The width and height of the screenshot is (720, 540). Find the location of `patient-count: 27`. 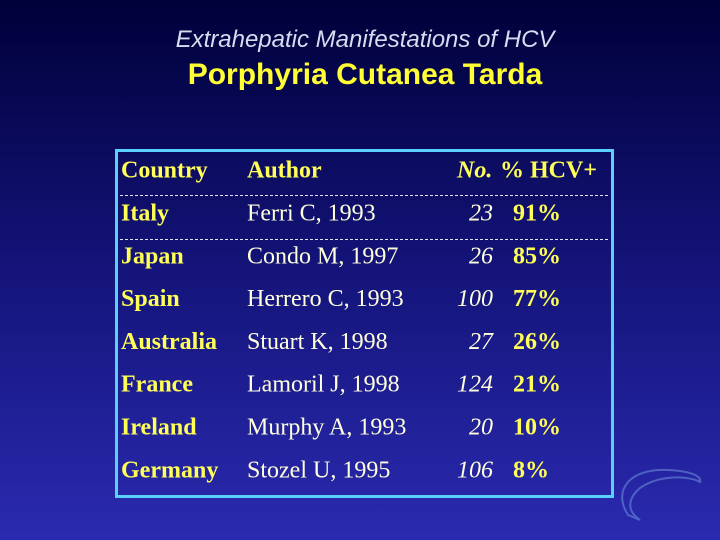

patient-count: 27 is located at coordinates (481, 342).